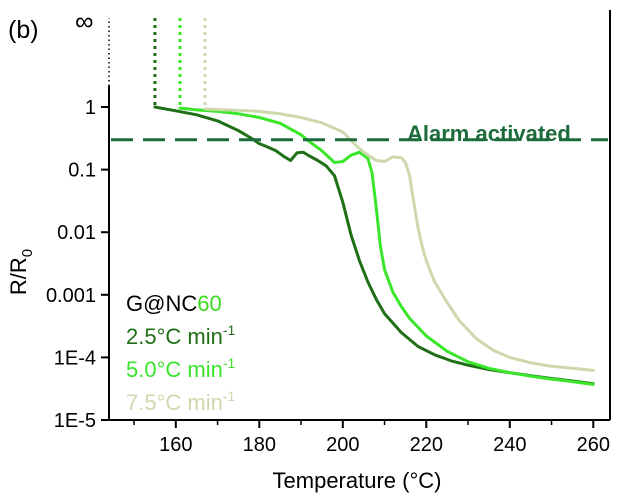 This screenshot has width=624, height=499. I want to click on y-tick-label-1: 1, so click(90, 108).